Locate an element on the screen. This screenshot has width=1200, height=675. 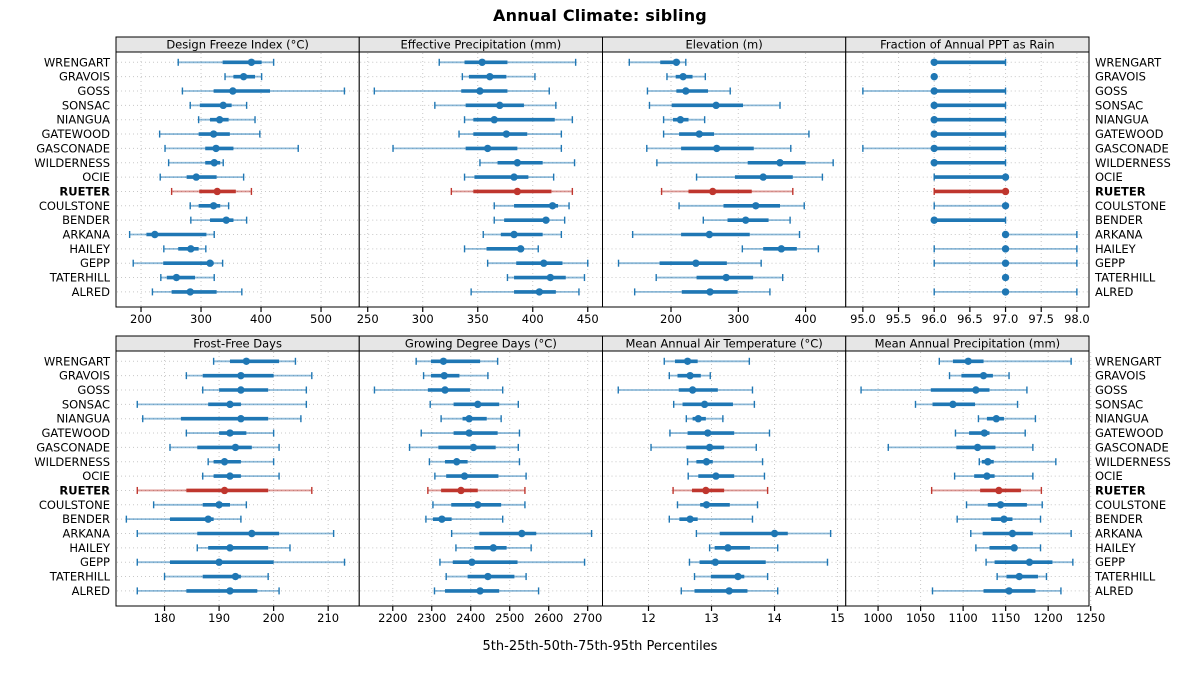
panel-area is located at coordinates (238, 179).